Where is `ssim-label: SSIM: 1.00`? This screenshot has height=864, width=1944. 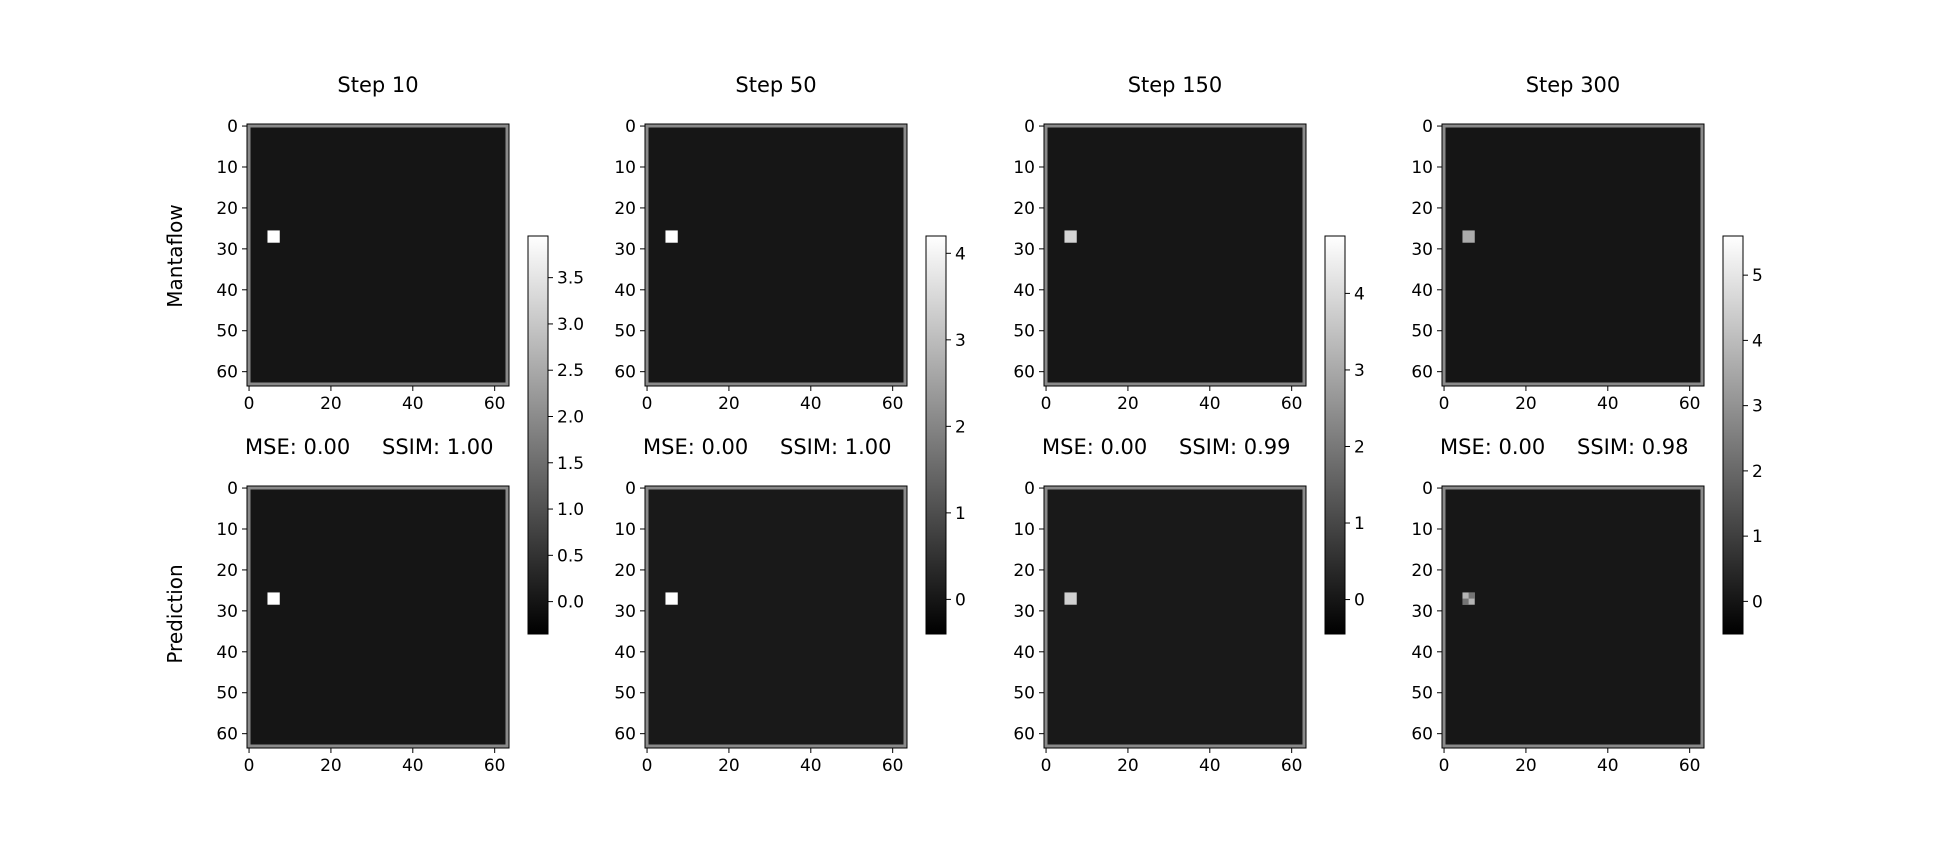 ssim-label: SSIM: 1.00 is located at coordinates (437, 447).